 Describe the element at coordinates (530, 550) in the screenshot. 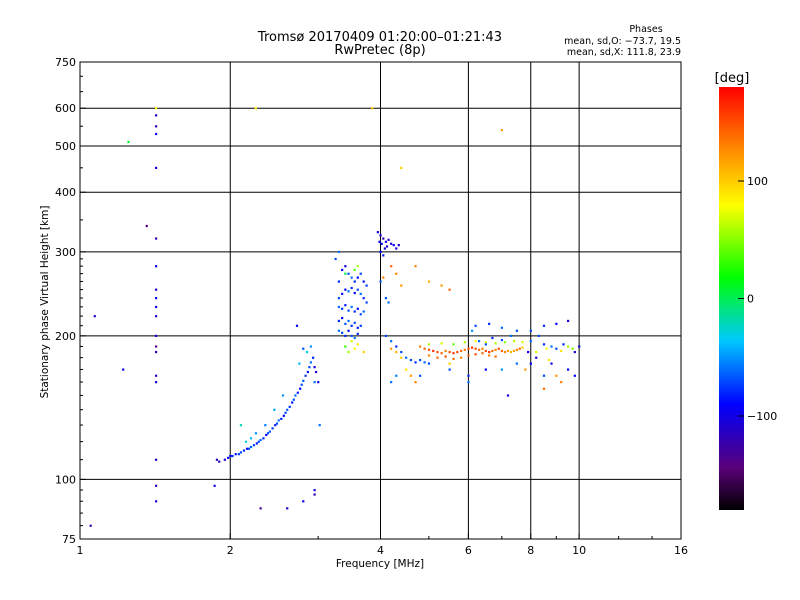

I see `x-tick-label: 8` at that location.